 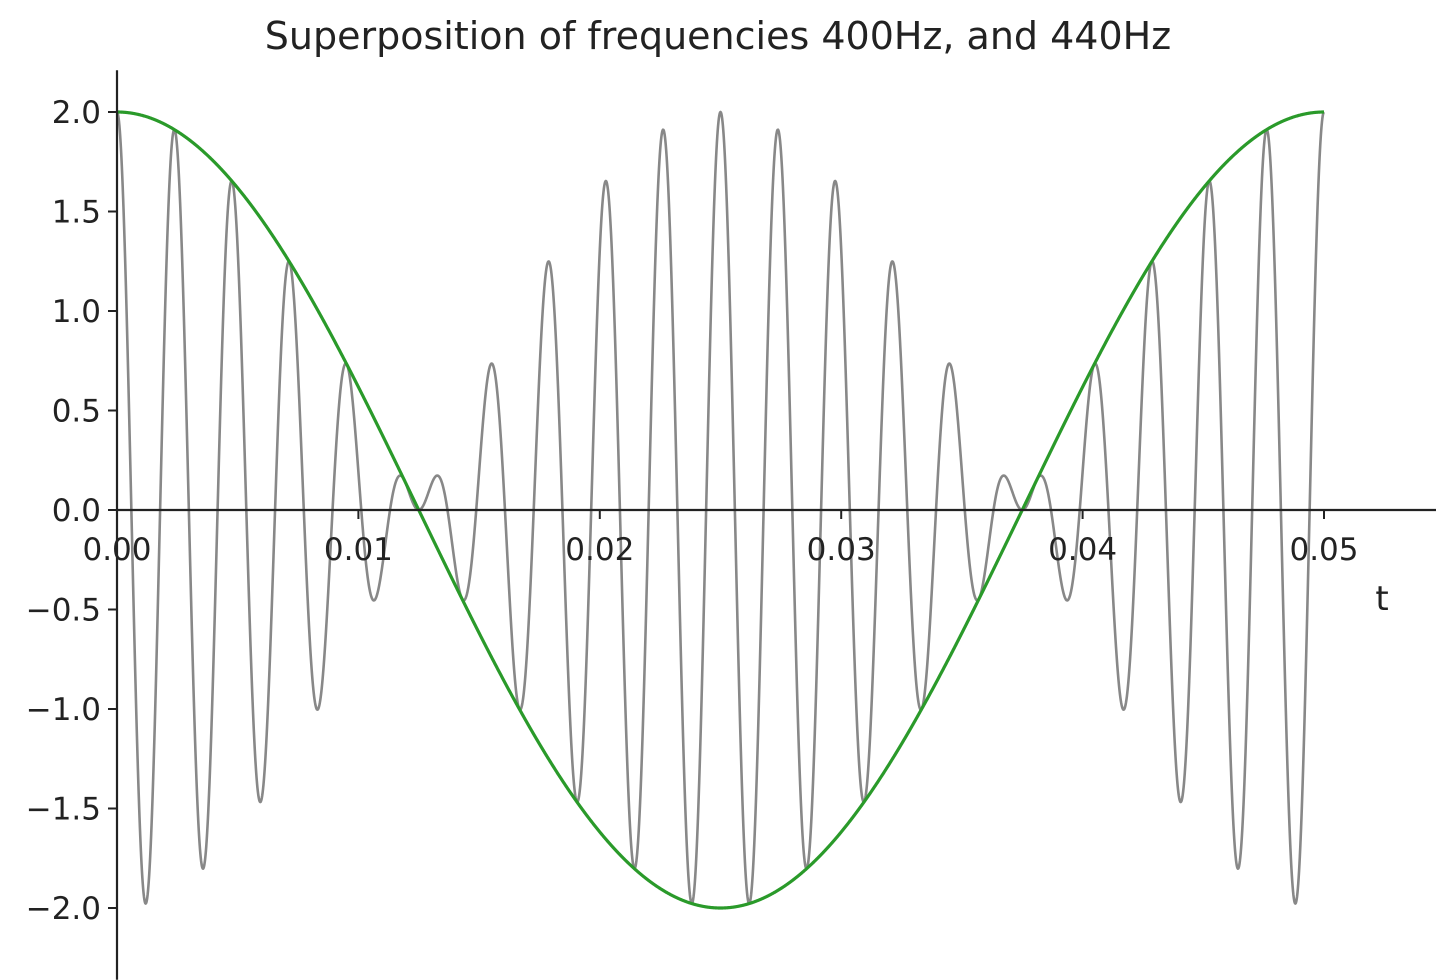 I want to click on y-tick-label: −1.0, so click(x=63, y=710).